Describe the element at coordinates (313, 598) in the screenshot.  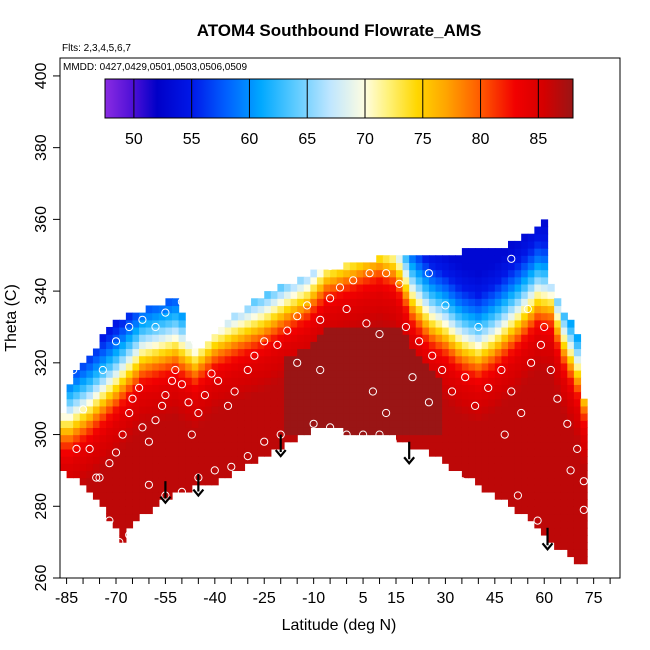
I see `x-tick-label--10: -10` at that location.